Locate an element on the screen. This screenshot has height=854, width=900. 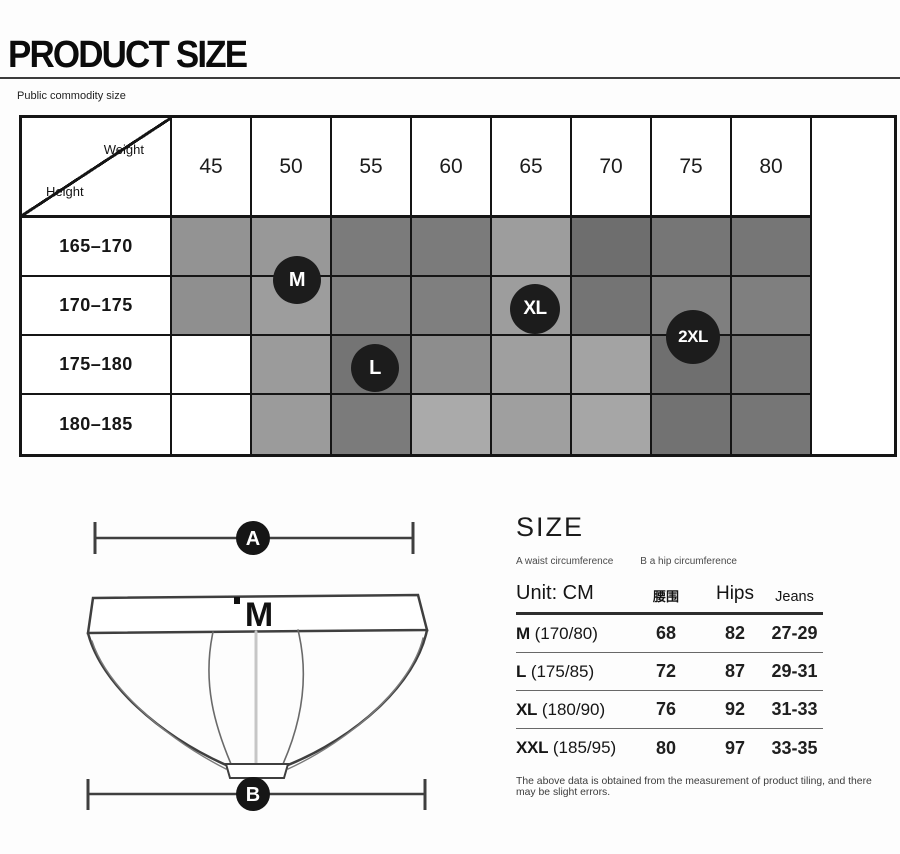
size-row-label: XXL (185/95) is located at coordinates (566, 747).